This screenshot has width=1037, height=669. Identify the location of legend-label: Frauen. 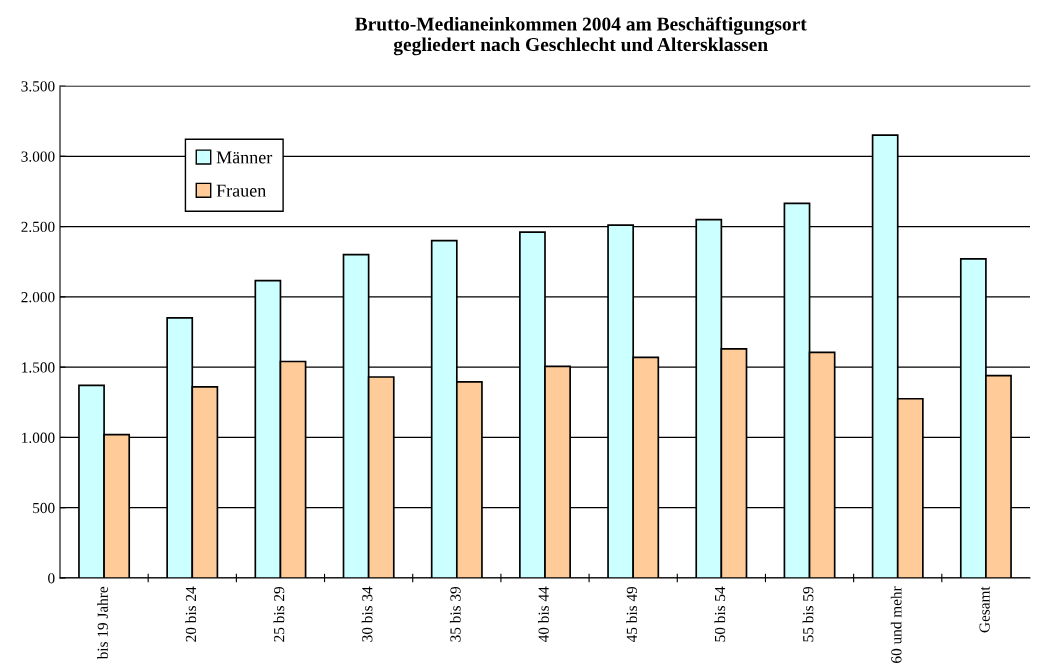
(241, 190).